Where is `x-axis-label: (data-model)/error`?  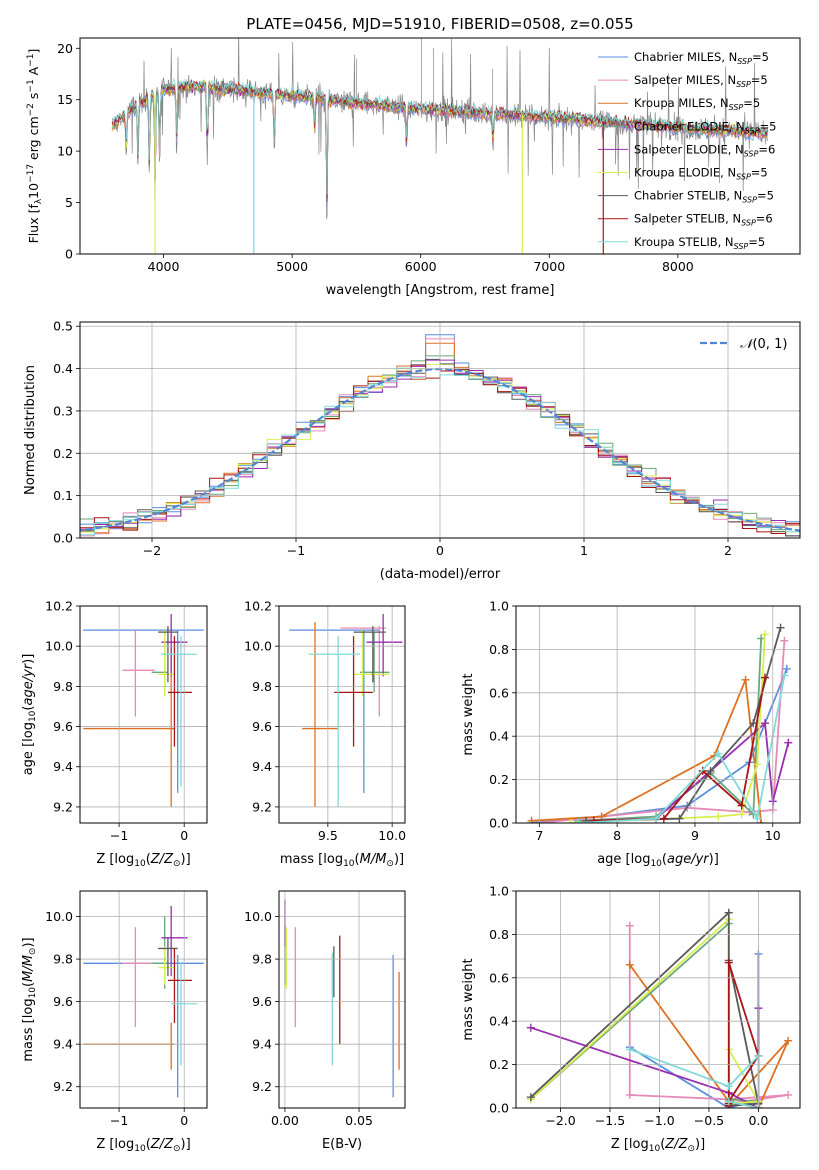
x-axis-label: (data-model)/error is located at coordinates (440, 574).